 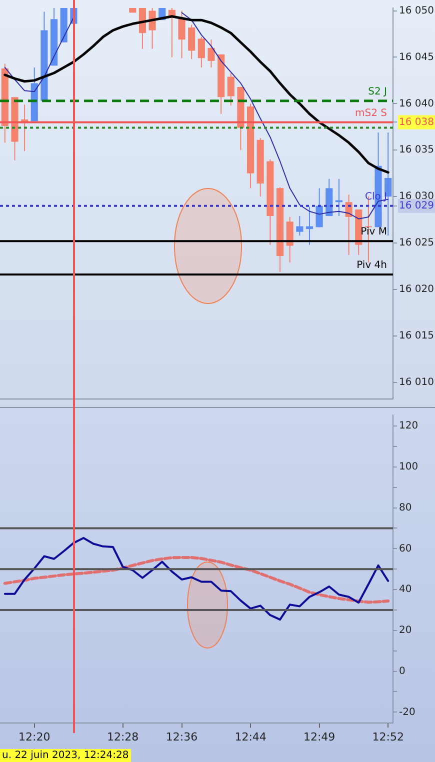 What do you see at coordinates (122, 737) in the screenshot?
I see `x-tick-label: 12:28` at bounding box center [122, 737].